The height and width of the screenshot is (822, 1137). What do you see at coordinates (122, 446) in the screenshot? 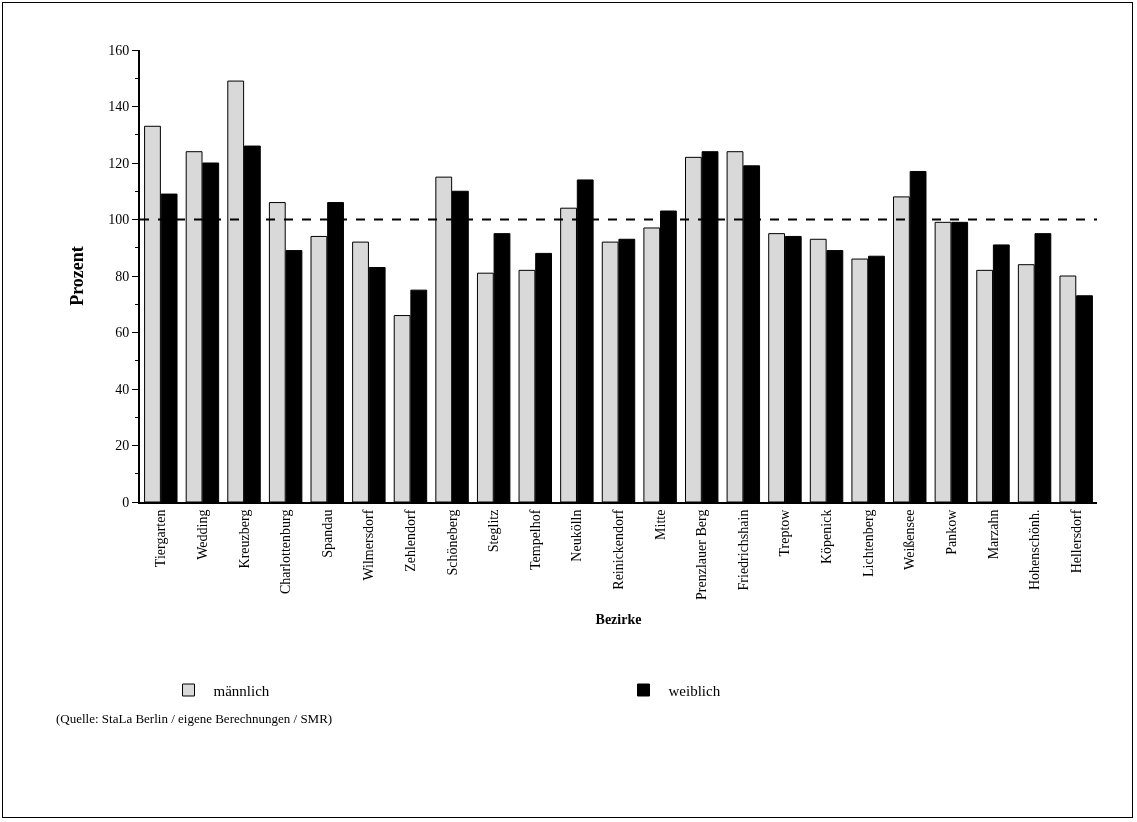
I see `y-tick-label: 20` at bounding box center [122, 446].